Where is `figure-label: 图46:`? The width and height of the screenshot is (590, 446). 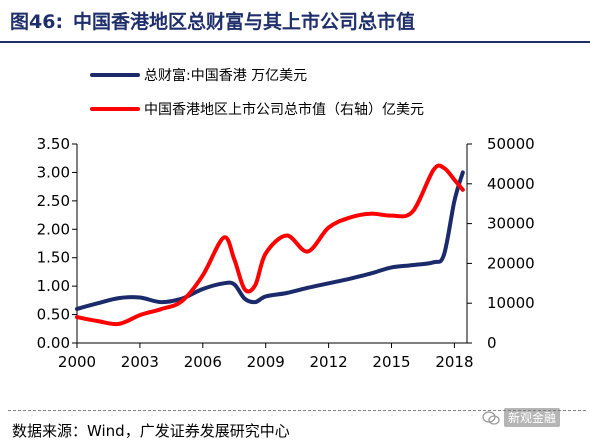
figure-label: 图46: is located at coordinates (37, 21).